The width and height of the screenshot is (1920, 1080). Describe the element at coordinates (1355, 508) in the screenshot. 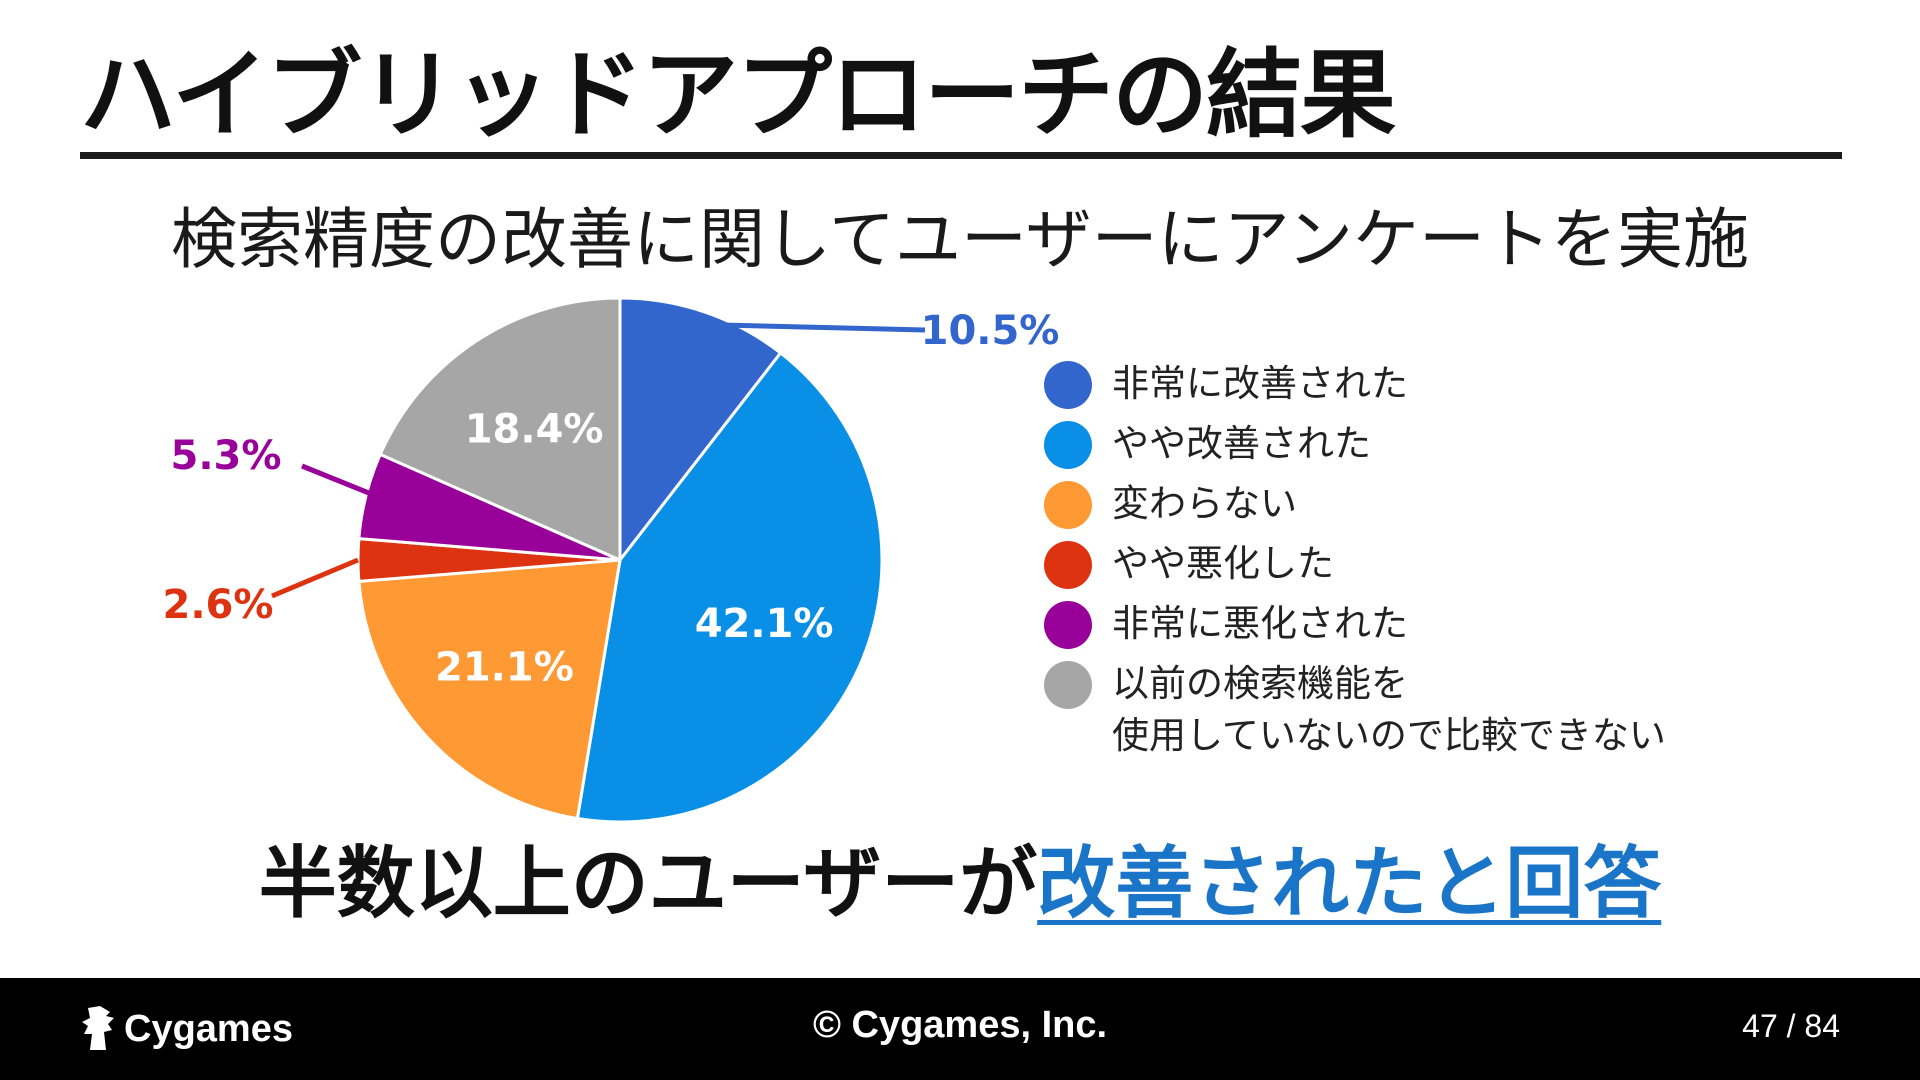

I see `legend-item-unchanged: 変わらない` at that location.